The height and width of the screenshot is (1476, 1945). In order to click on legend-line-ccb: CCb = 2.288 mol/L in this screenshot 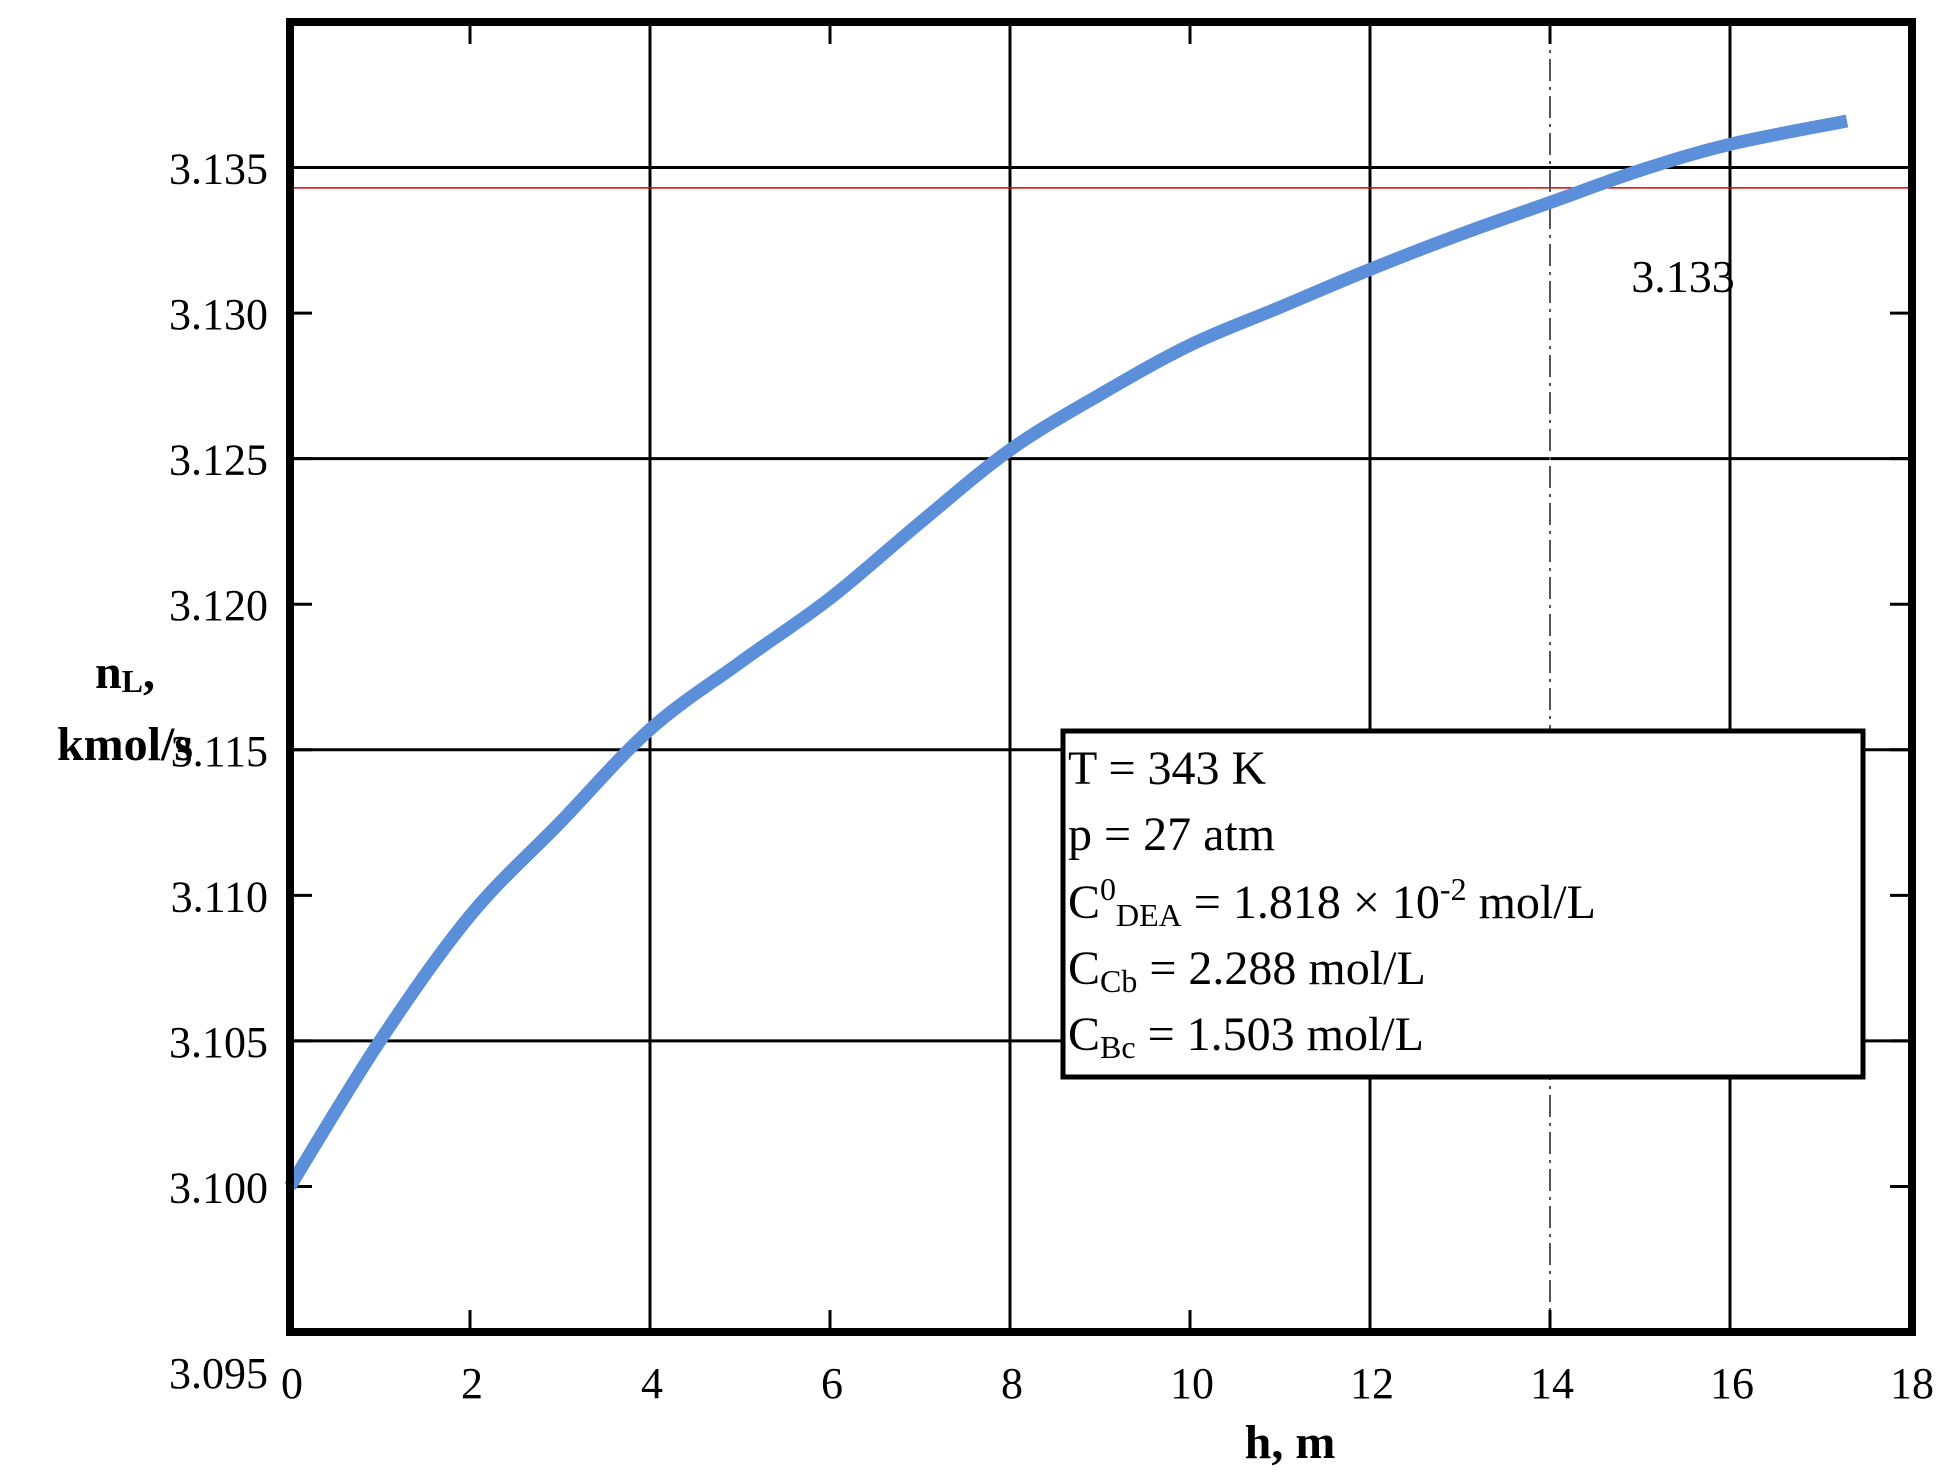, I will do `click(1247, 970)`.